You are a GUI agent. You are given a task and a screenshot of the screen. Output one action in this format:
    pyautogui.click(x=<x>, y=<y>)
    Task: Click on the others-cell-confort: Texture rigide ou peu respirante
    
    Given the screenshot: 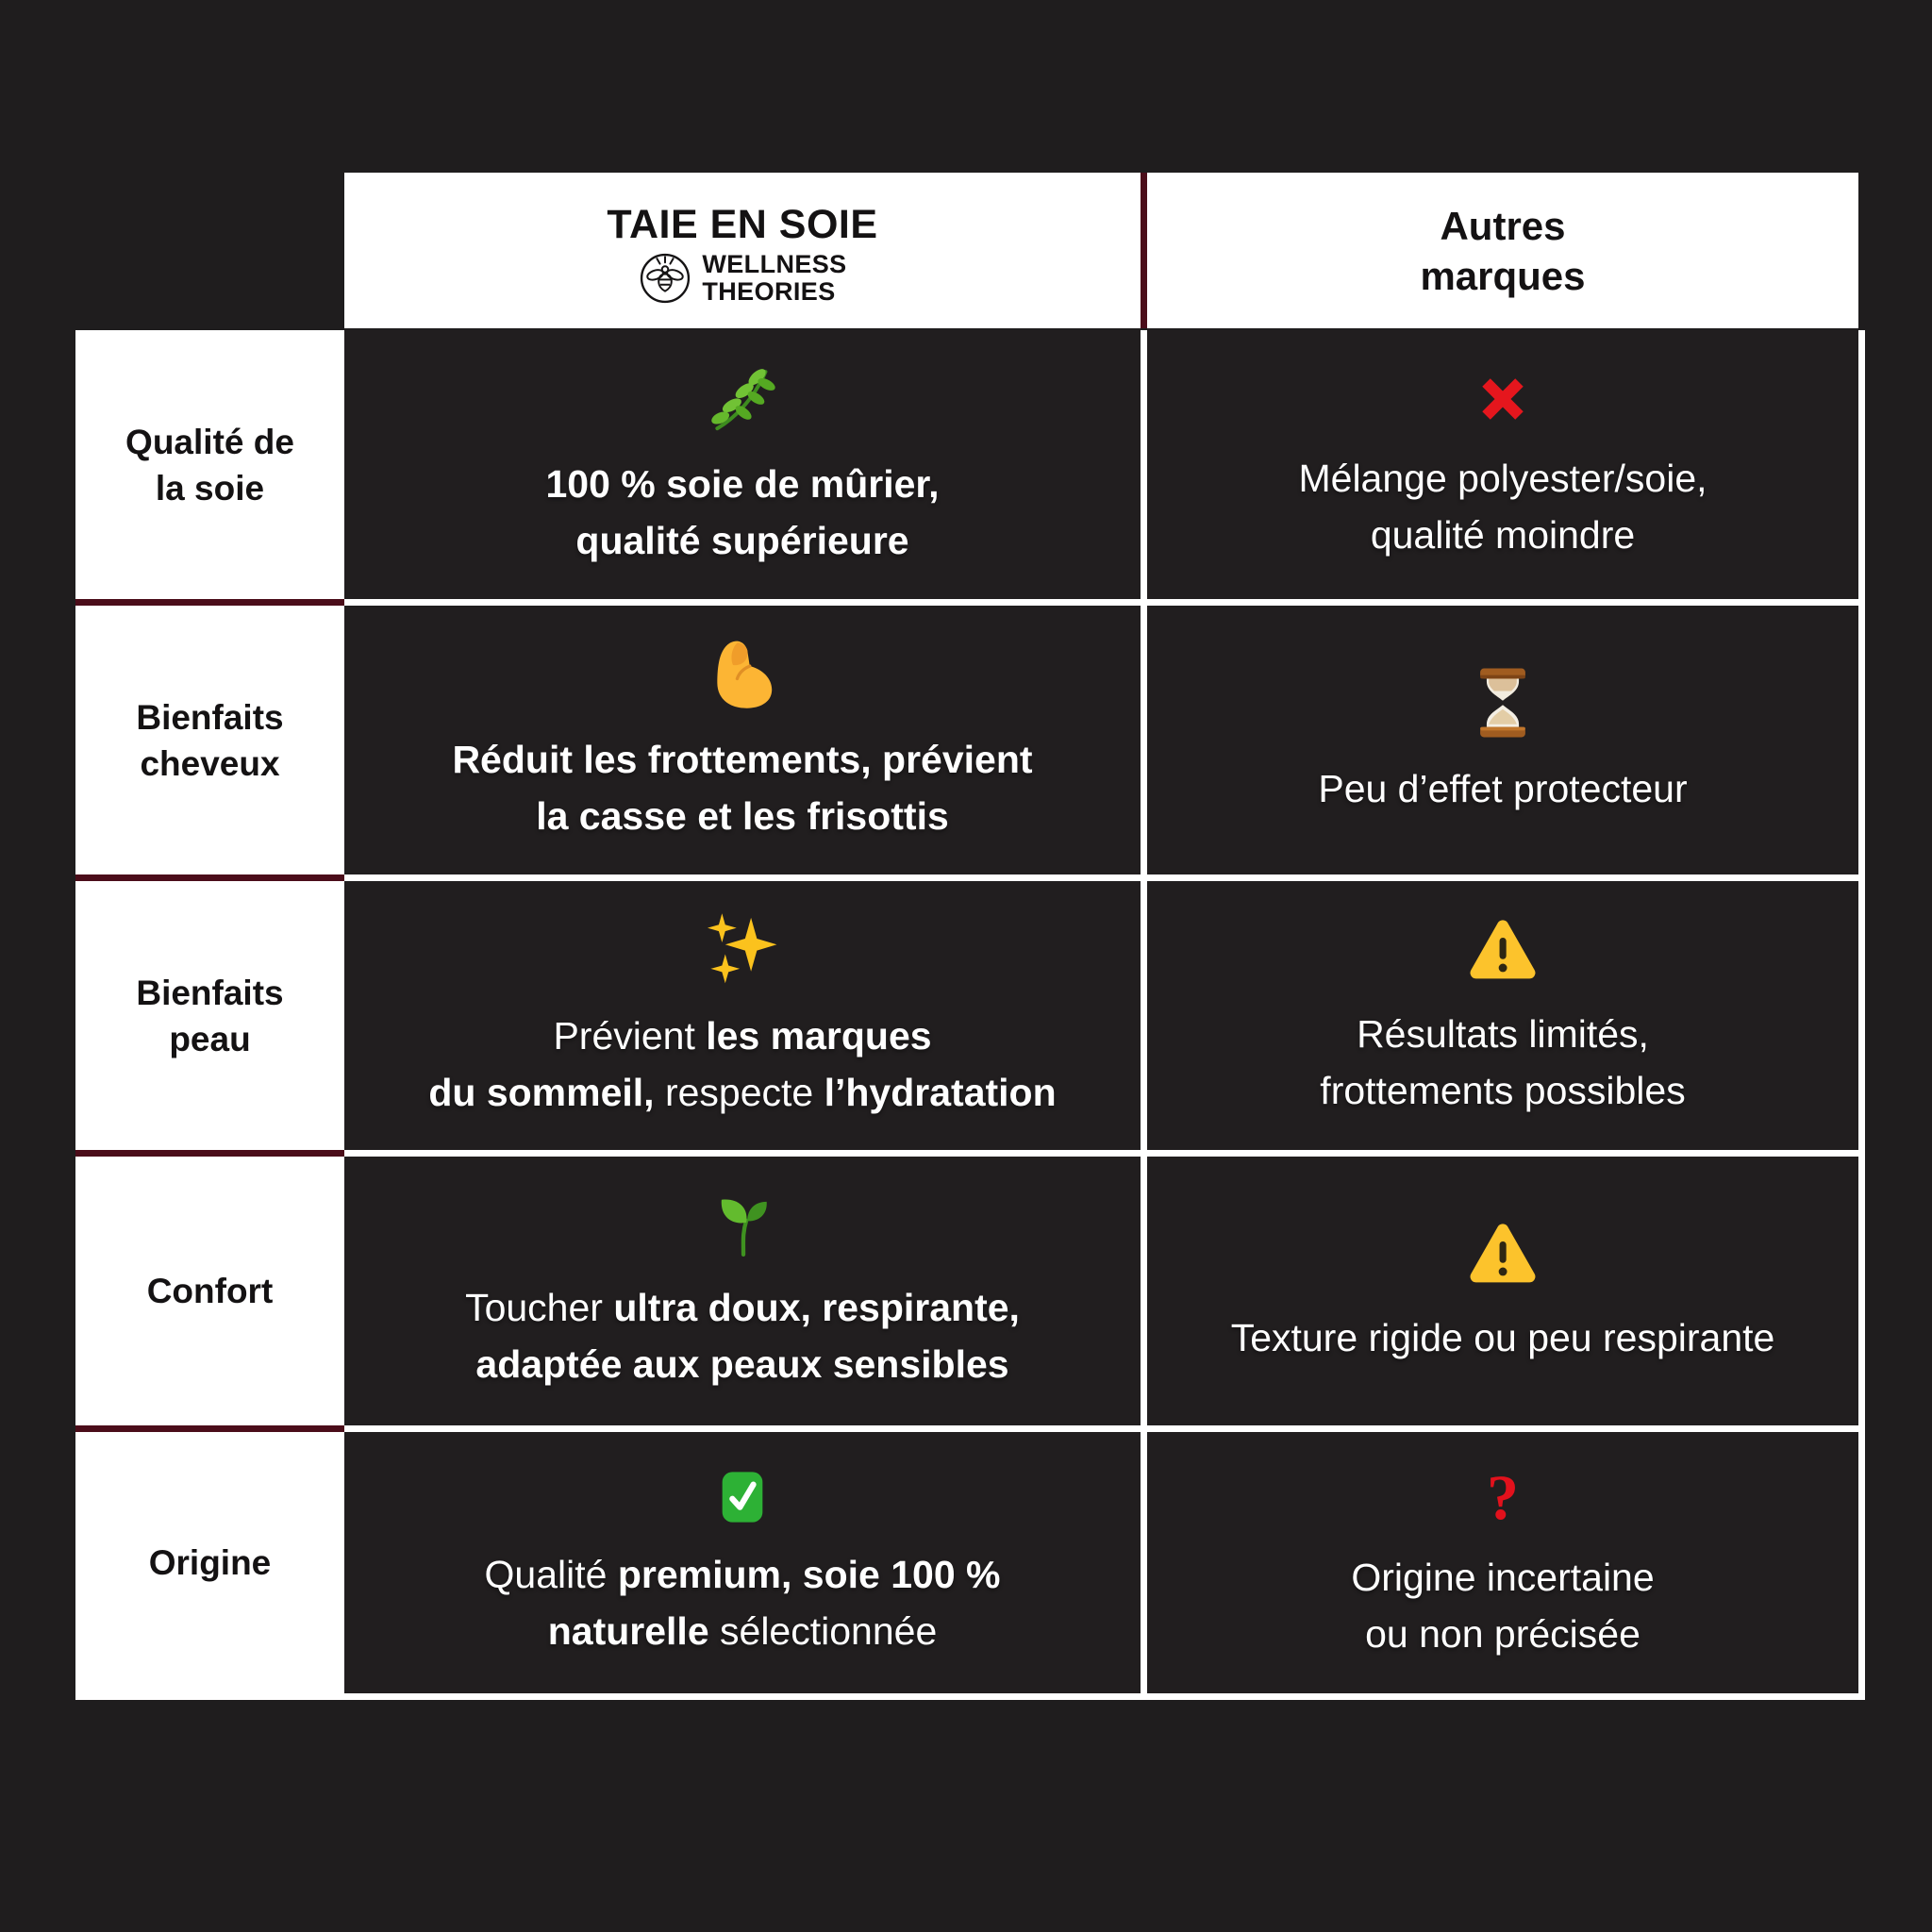 What is the action you would take?
    pyautogui.click(x=1506, y=1294)
    